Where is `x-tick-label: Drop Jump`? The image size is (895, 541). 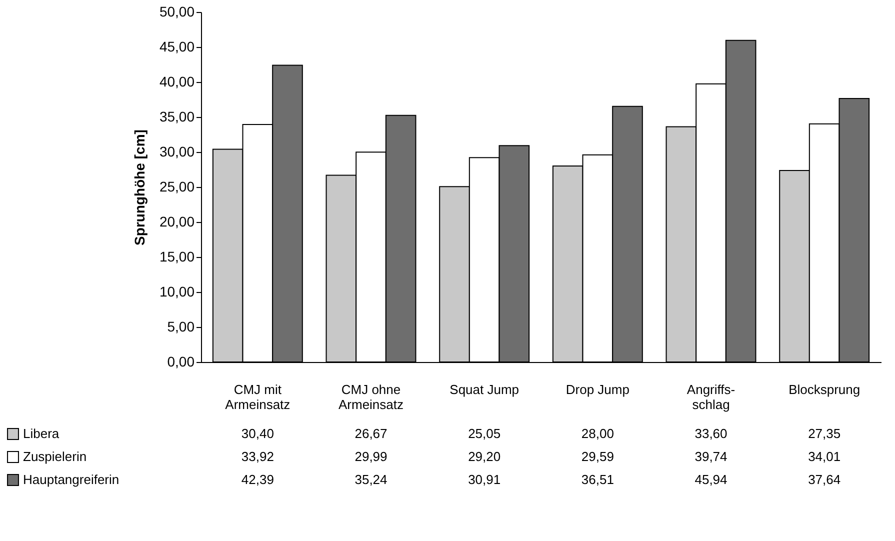 x-tick-label: Drop Jump is located at coordinates (598, 389).